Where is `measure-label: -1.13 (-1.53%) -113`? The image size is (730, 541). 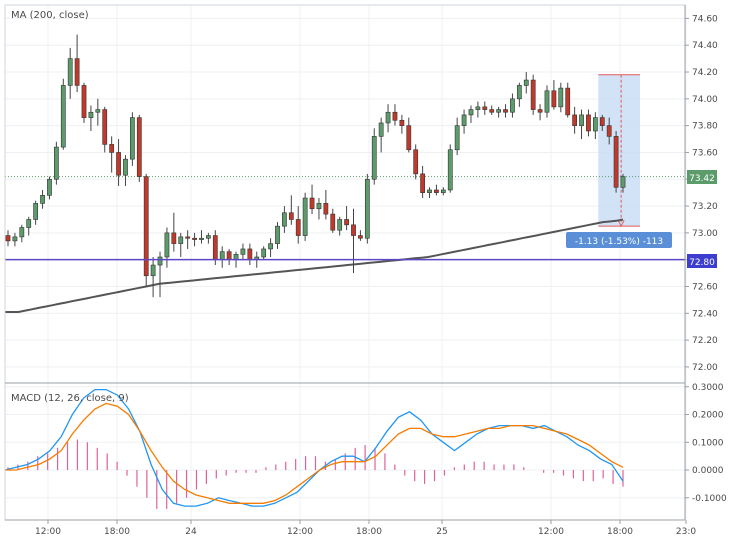 measure-label: -1.13 (-1.53%) -113 is located at coordinates (619, 240).